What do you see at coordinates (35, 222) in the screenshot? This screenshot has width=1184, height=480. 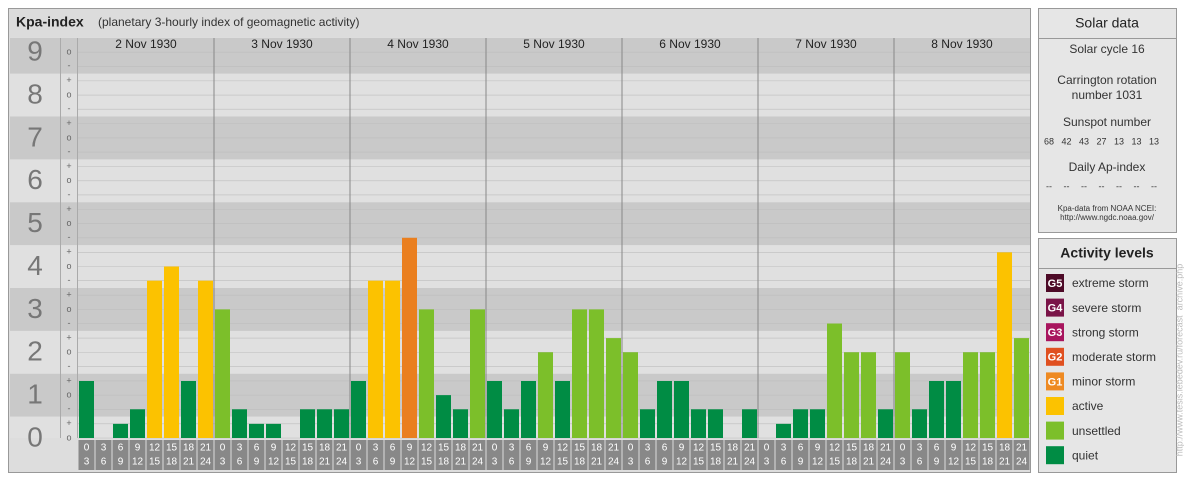 I see `y-tick-label: 5` at bounding box center [35, 222].